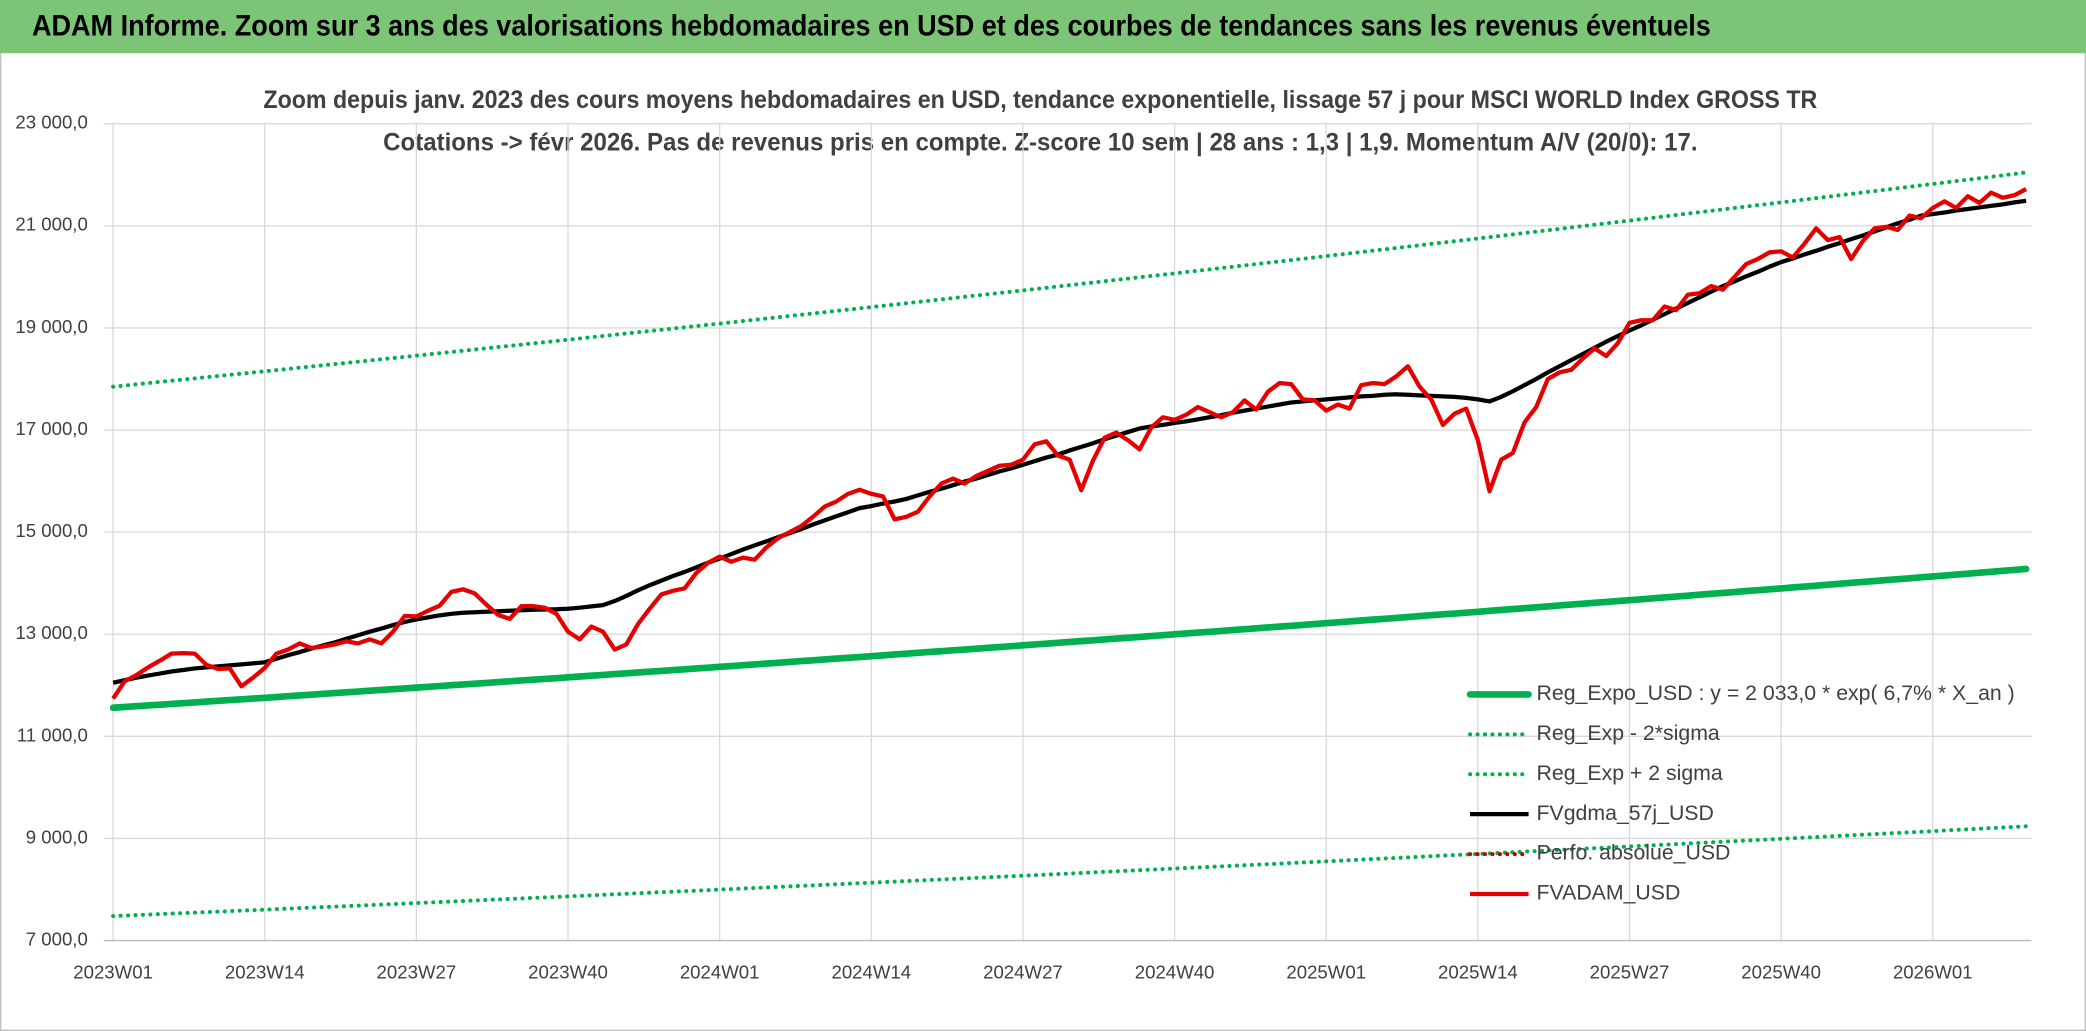 This screenshot has height=1031, width=2086. Describe the element at coordinates (417, 972) in the screenshot. I see `x-tick-label: 2023W27` at that location.